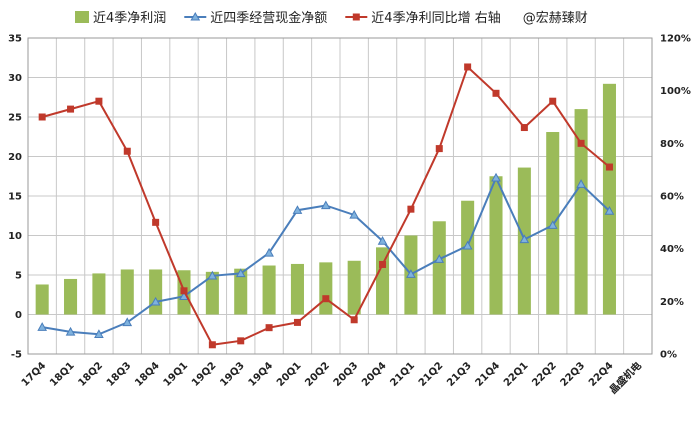 The width and height of the screenshot is (700, 422). What do you see at coordinates (555, 18) in the screenshot?
I see `annotation-text: @宏赫臻财` at bounding box center [555, 18].